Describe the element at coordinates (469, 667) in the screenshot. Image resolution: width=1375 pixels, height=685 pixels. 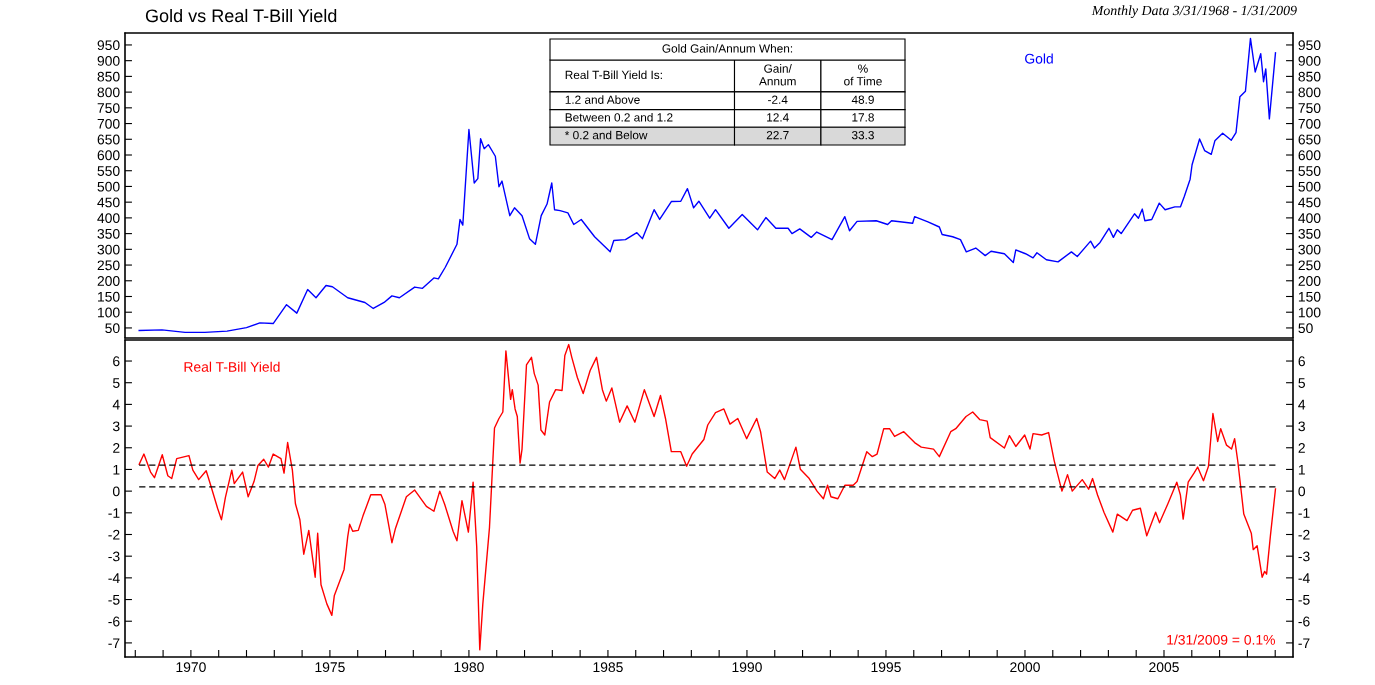
I see `x-tick-label: 1980` at that location.